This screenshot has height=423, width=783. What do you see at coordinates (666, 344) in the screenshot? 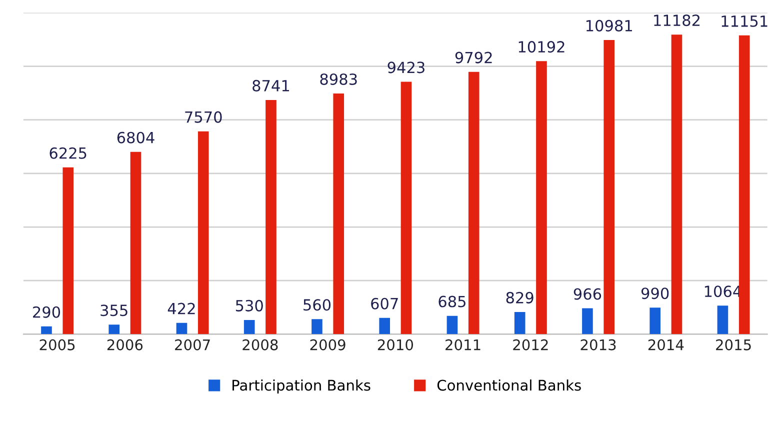
I see `x-tick-label: 2014` at bounding box center [666, 344].